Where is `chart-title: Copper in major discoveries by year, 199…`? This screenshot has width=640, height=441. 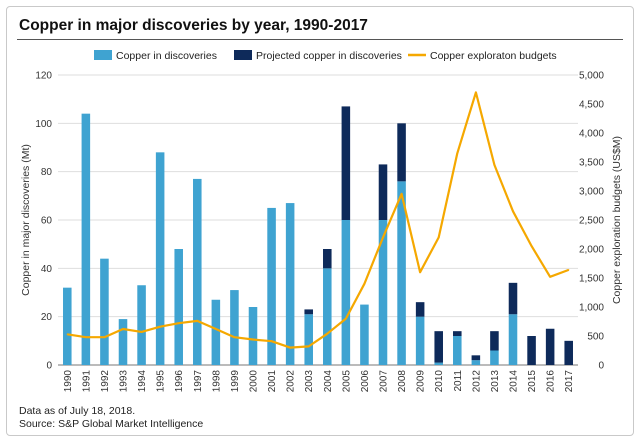
chart-title: Copper in major discoveries by year, 199… is located at coordinates (193, 25).